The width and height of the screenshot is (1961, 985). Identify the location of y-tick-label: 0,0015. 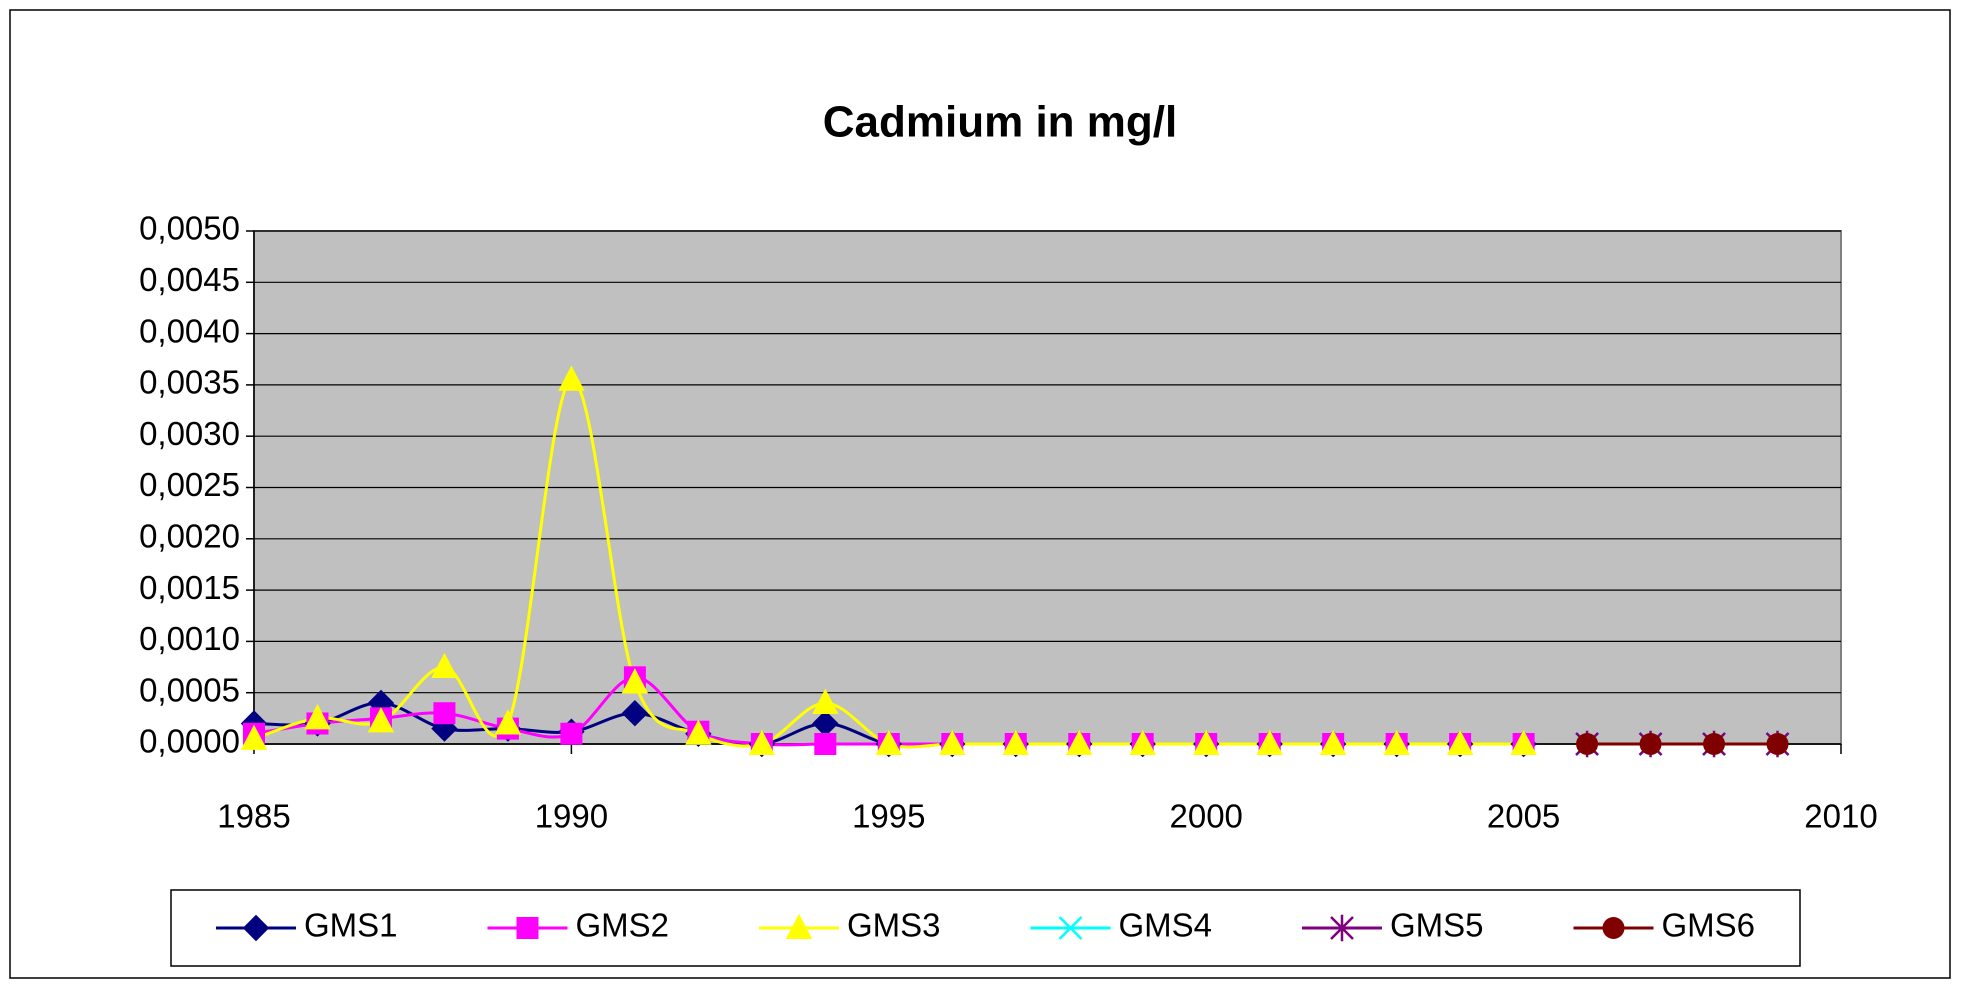
(189, 587).